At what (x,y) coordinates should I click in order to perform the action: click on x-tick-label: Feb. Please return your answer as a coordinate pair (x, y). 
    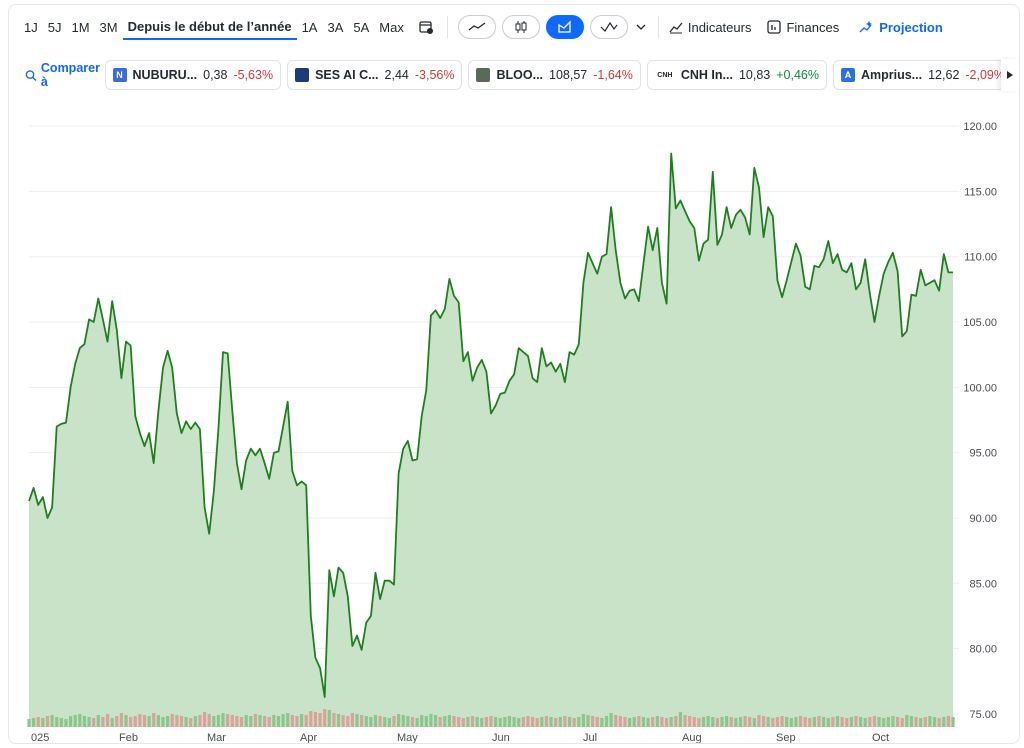
    Looking at the image, I should click on (128, 738).